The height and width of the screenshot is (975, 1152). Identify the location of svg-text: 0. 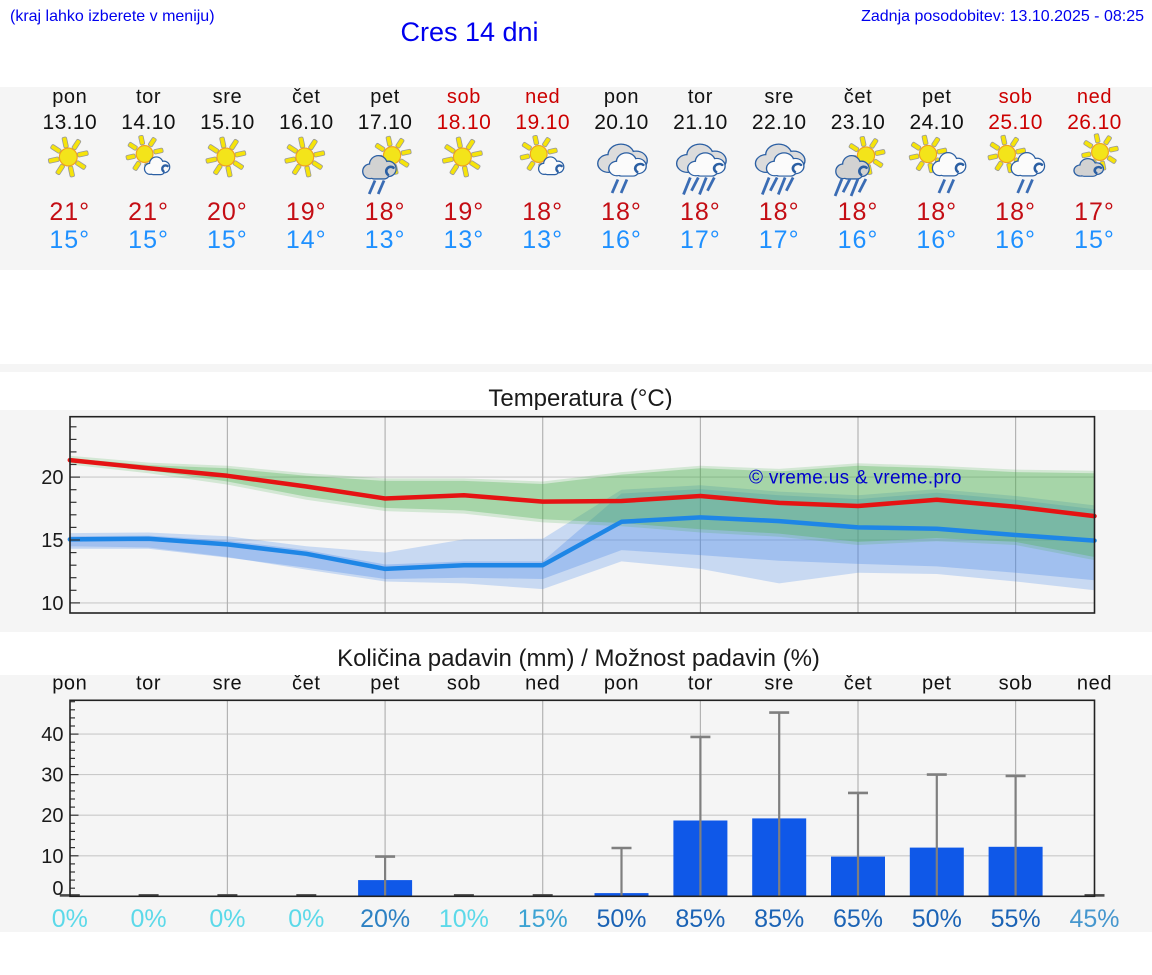
(57, 889).